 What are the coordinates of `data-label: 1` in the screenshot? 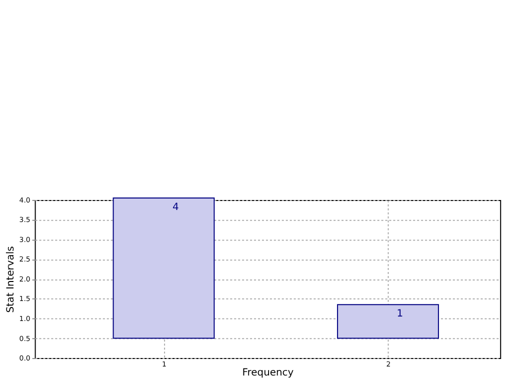 It's located at (400, 314).